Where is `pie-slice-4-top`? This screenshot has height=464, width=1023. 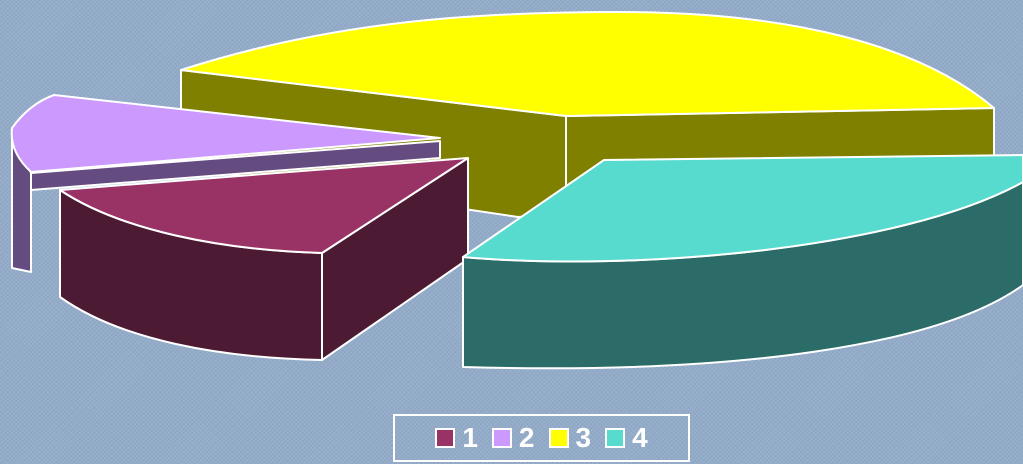
pie-slice-4-top is located at coordinates (742, 208).